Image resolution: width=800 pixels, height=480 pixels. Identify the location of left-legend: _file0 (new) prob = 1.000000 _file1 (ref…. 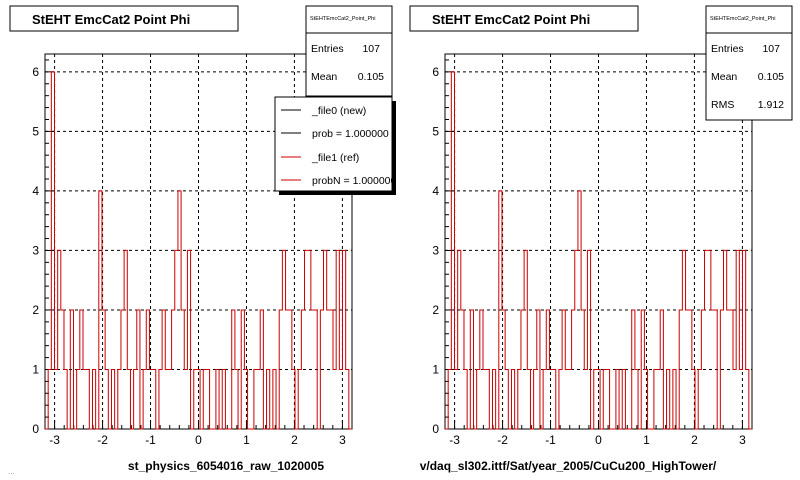
(335, 145).